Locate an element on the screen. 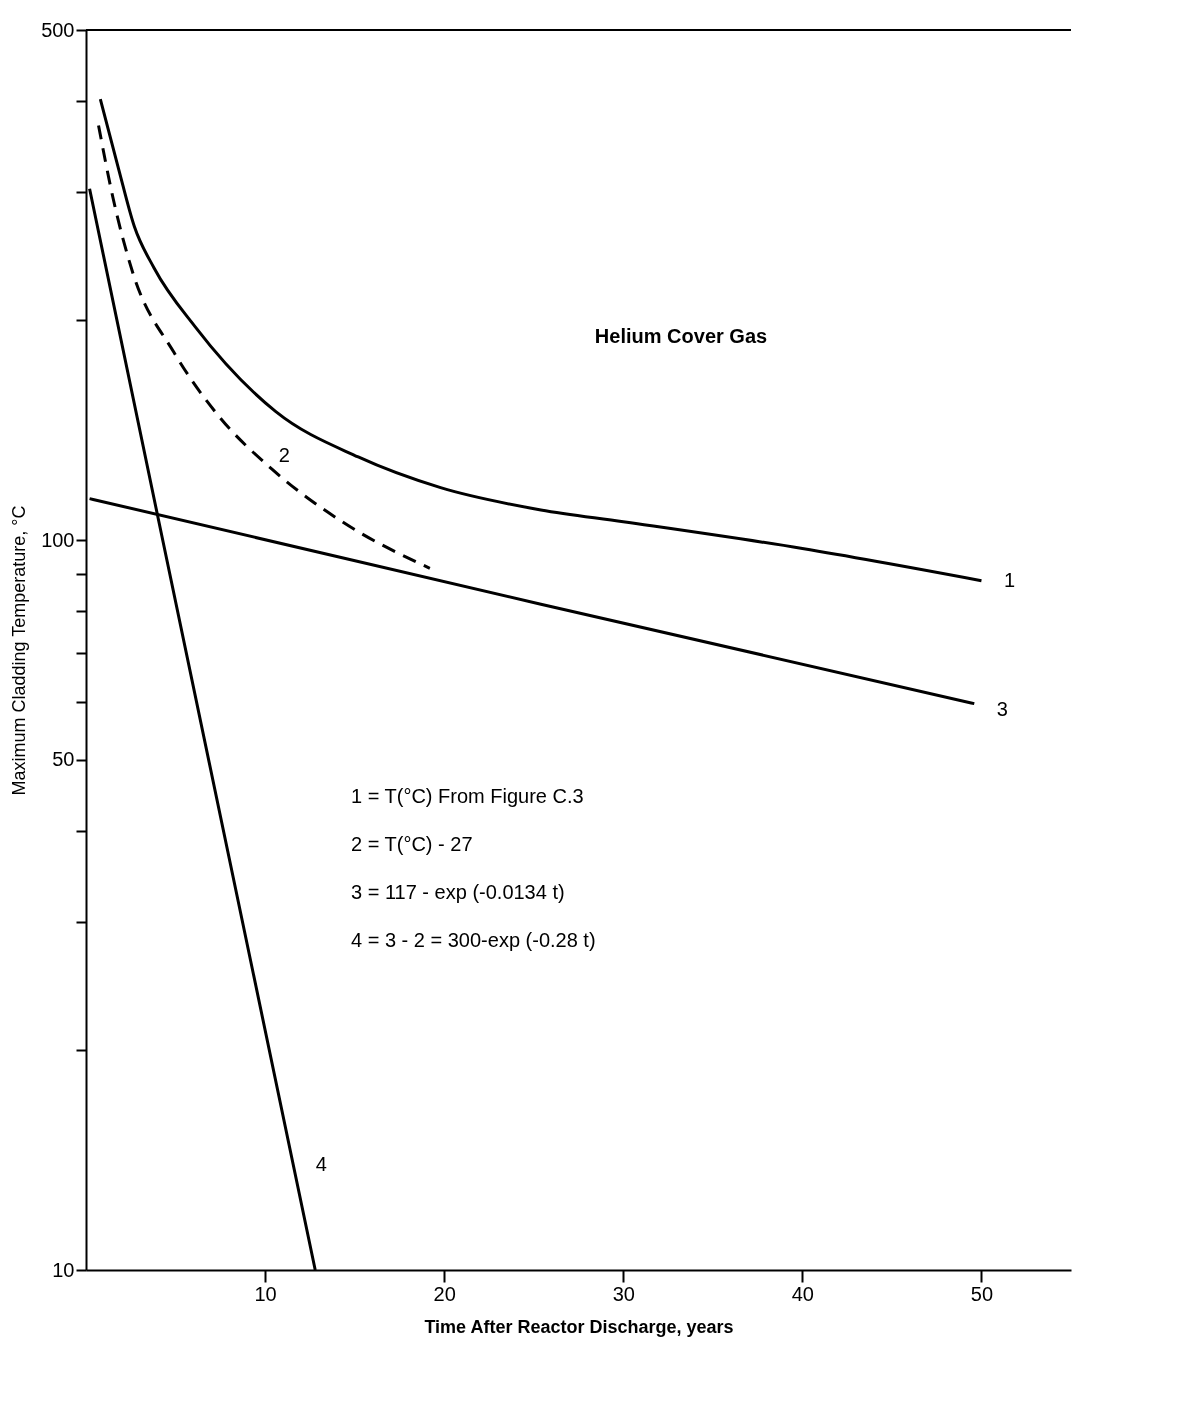 The width and height of the screenshot is (1192, 1419). y-axis-title: Maximum Cladding Temperature, °C is located at coordinates (19, 650).